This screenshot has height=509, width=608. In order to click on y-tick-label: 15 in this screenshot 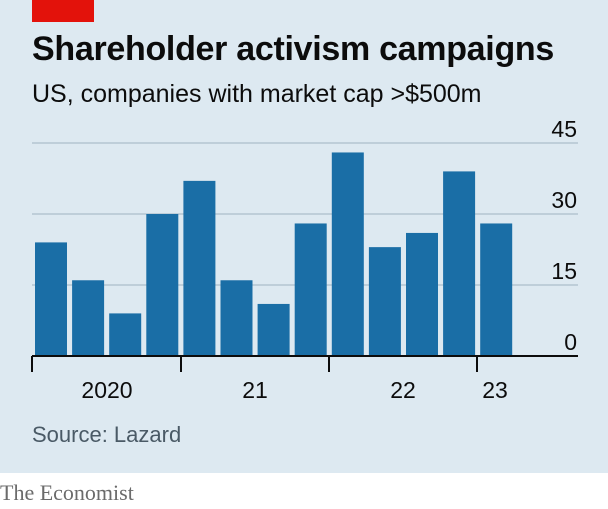, I will do `click(564, 271)`.